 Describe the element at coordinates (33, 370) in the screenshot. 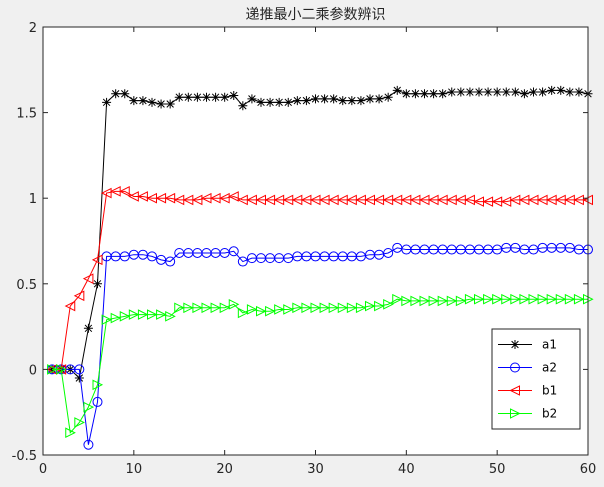

I see `y-tick-label: 0` at that location.